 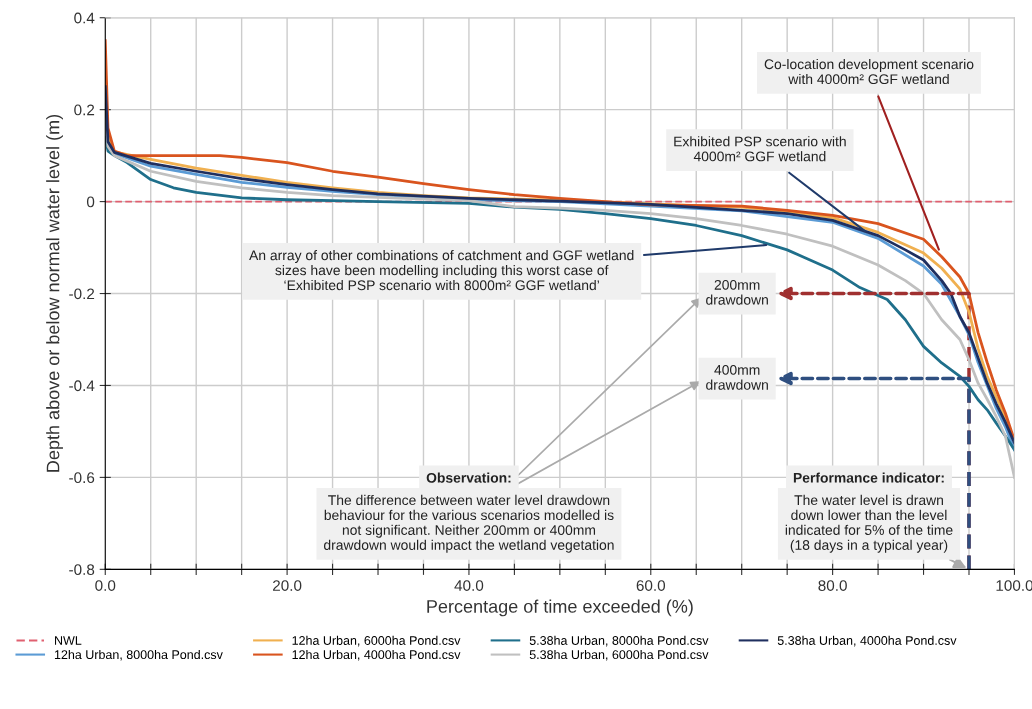 I want to click on y-tick-label: -0.6, so click(x=82, y=478).